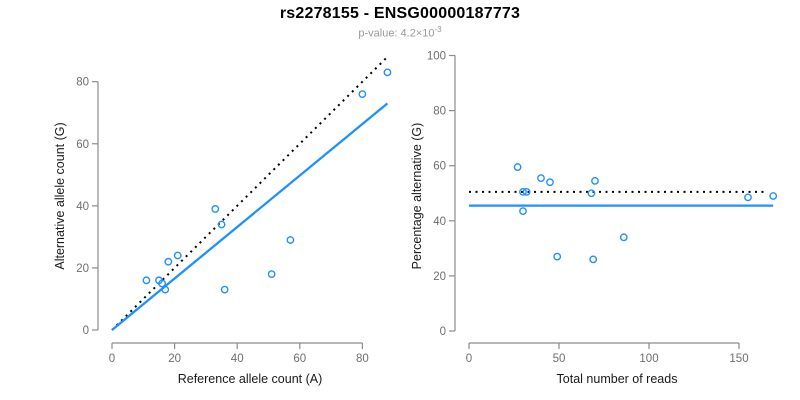 The height and width of the screenshot is (400, 800). What do you see at coordinates (438, 29) in the screenshot?
I see `subtitle-exponent: -3` at bounding box center [438, 29].